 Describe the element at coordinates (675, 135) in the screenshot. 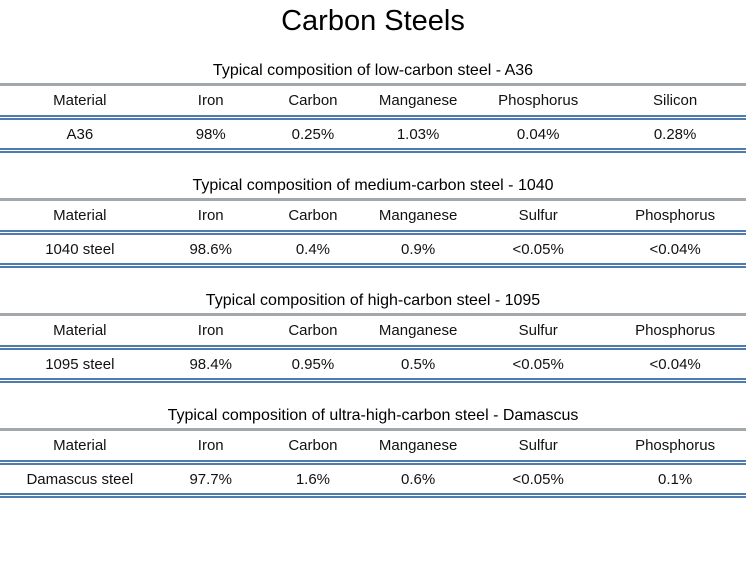

I see `cell-silicon: 0.28%` at that location.